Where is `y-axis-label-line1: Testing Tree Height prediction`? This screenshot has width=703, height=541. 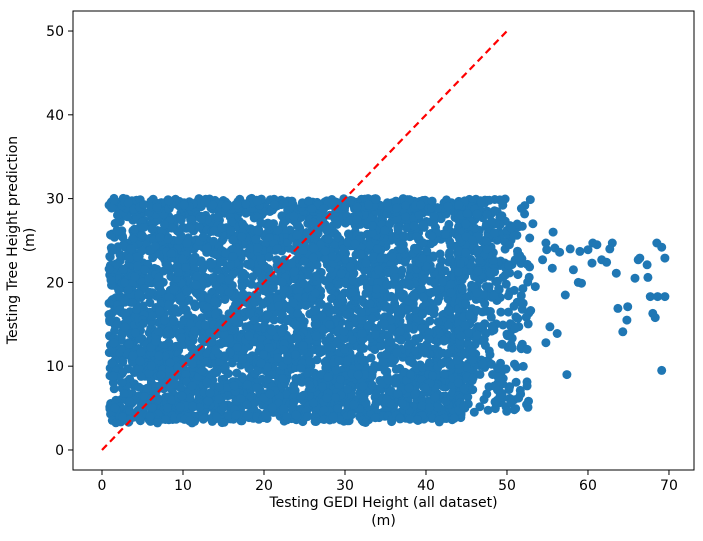 y-axis-label-line1: Testing Tree Height prediction is located at coordinates (13, 240).